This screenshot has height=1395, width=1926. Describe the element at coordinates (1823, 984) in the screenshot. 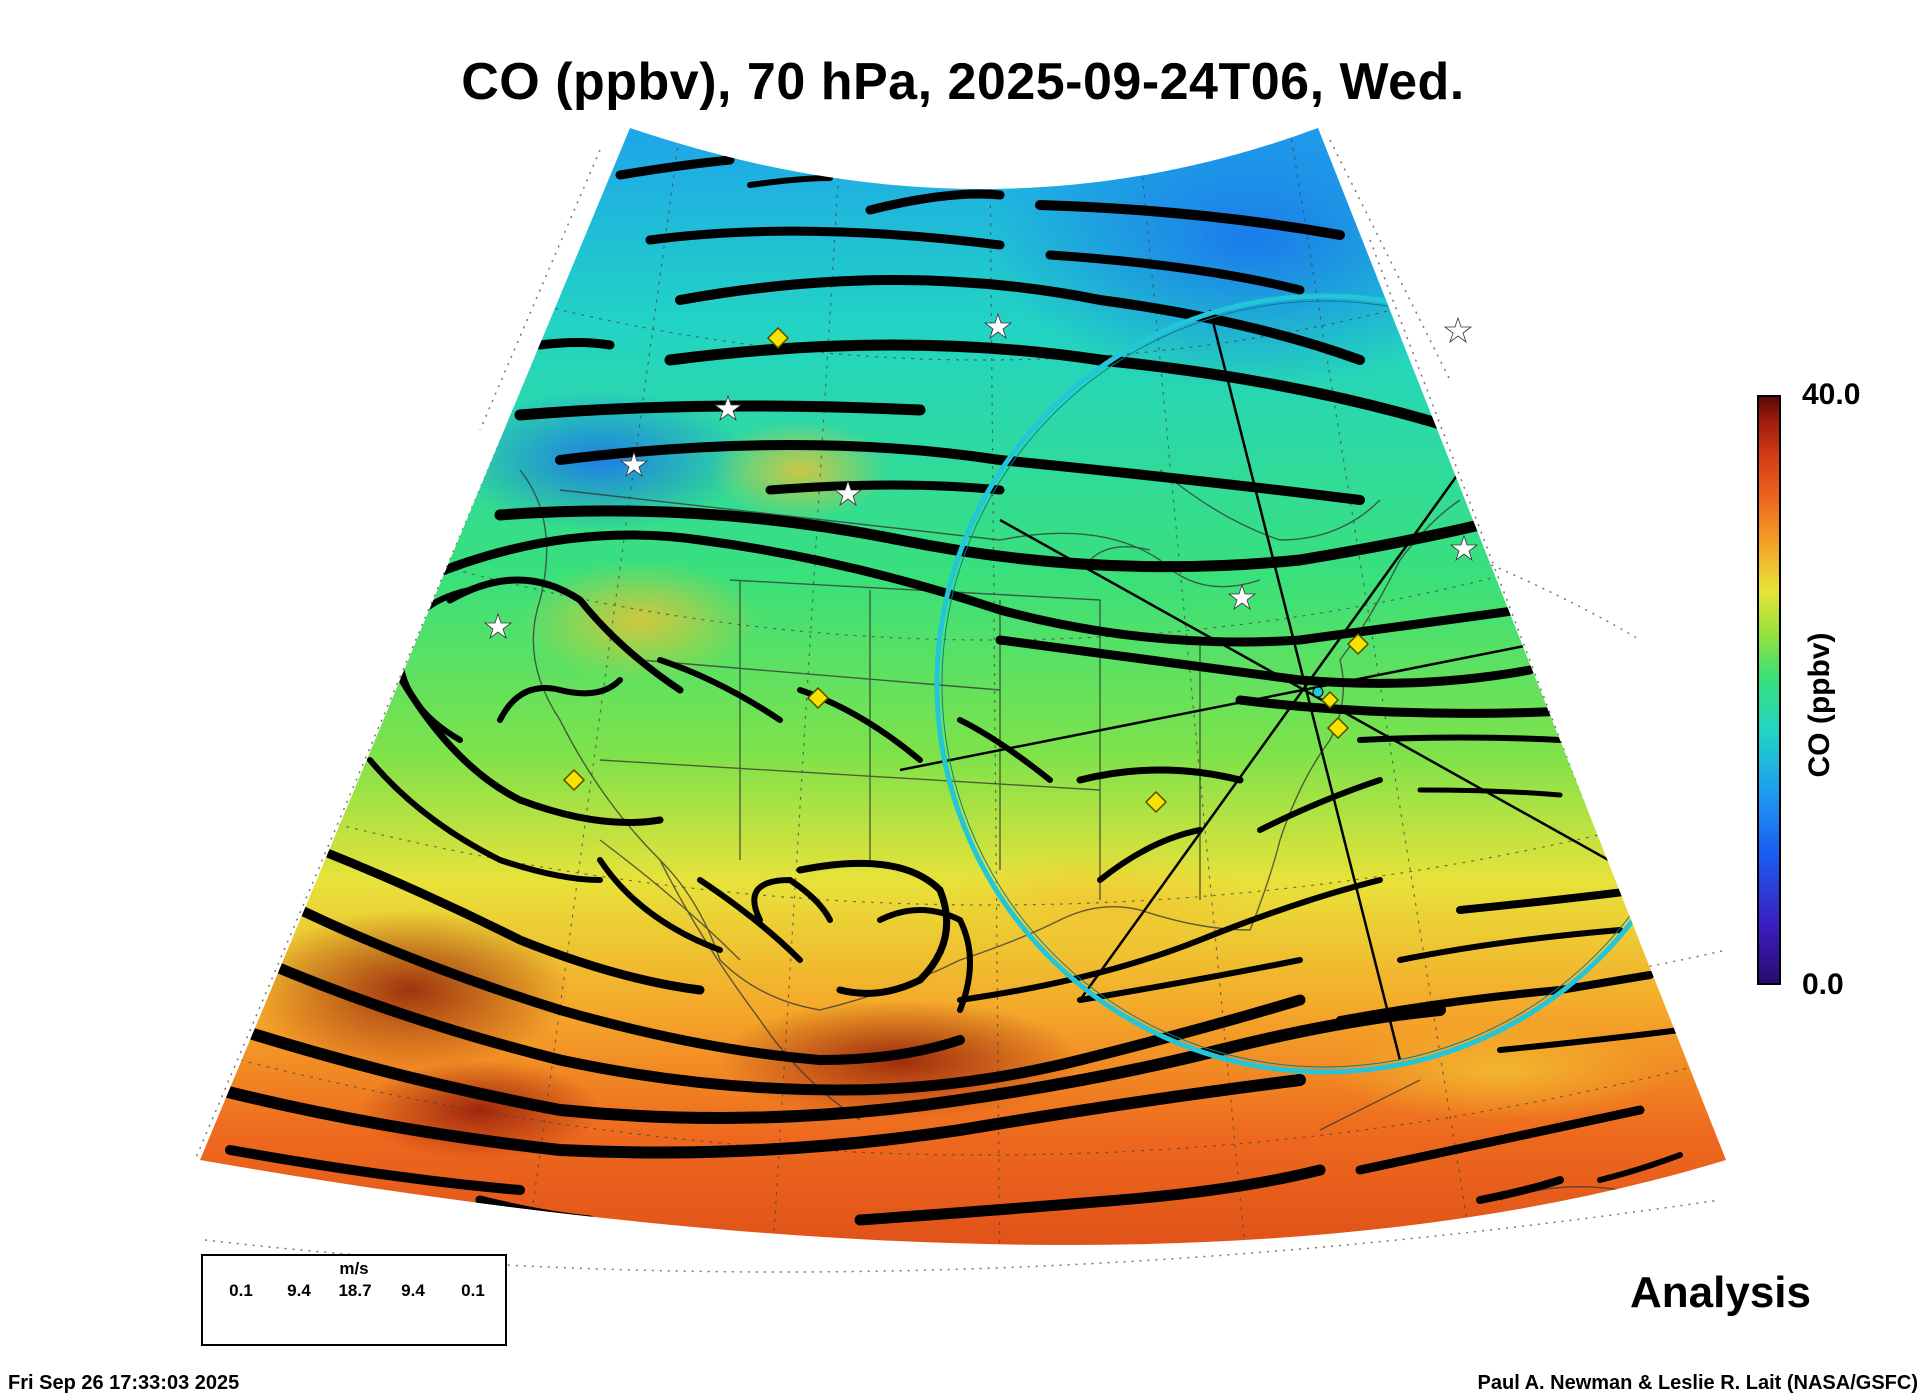

I see `colorbar-min-label: 0.0` at that location.